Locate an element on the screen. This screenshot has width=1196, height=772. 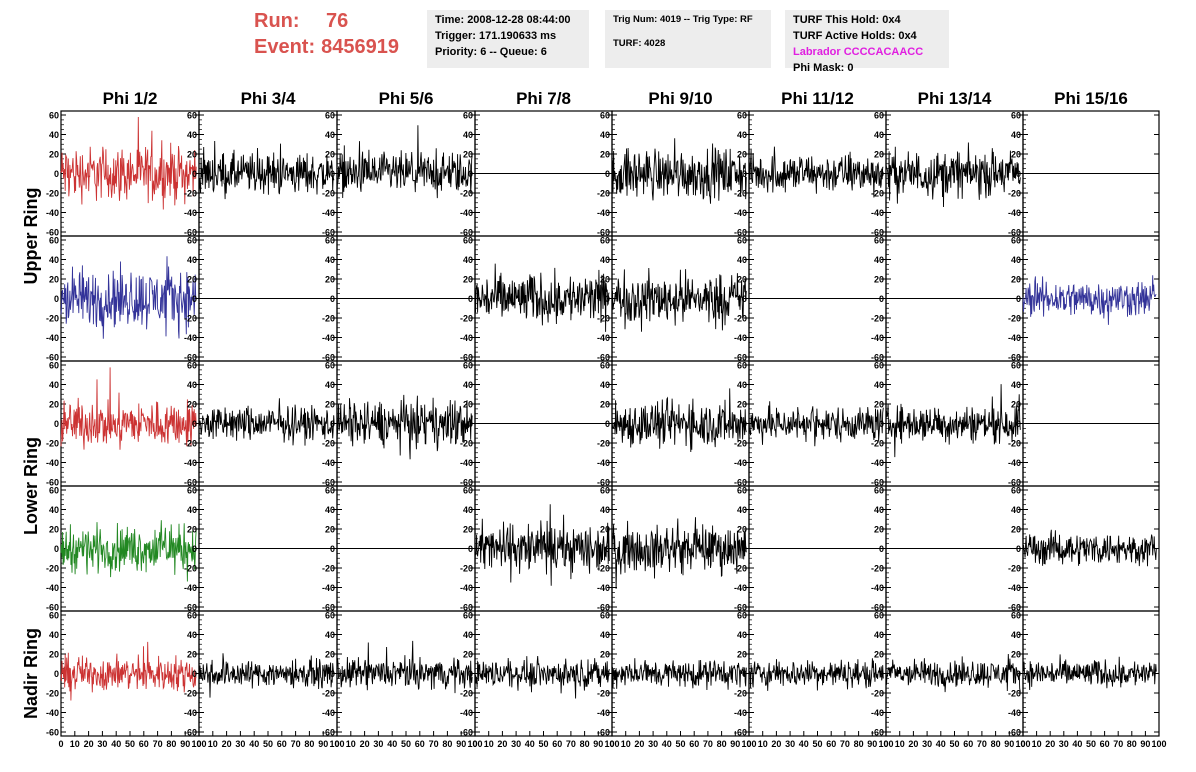
column-title: Phi 5/6 is located at coordinates (406, 98).